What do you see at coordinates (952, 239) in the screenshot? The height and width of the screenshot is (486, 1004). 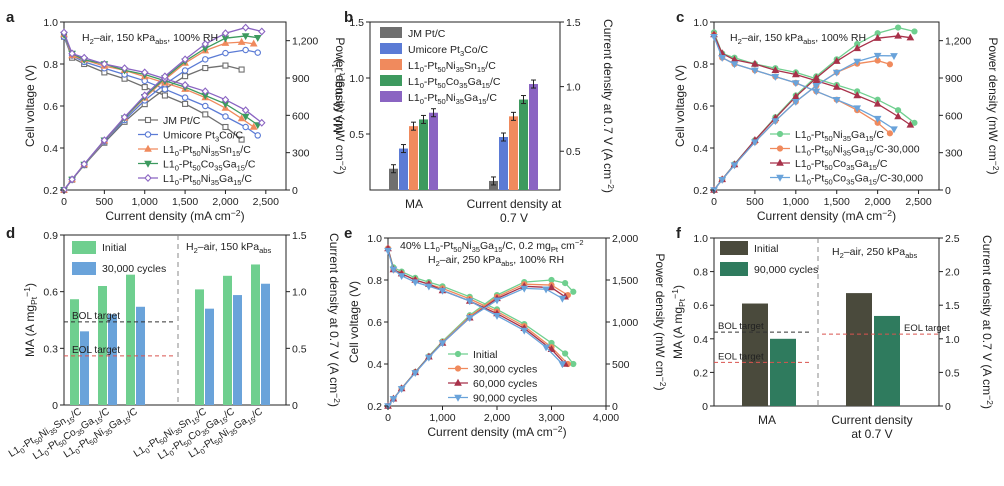 I see `y2-axis-tick-label: 2.5` at bounding box center [952, 239].